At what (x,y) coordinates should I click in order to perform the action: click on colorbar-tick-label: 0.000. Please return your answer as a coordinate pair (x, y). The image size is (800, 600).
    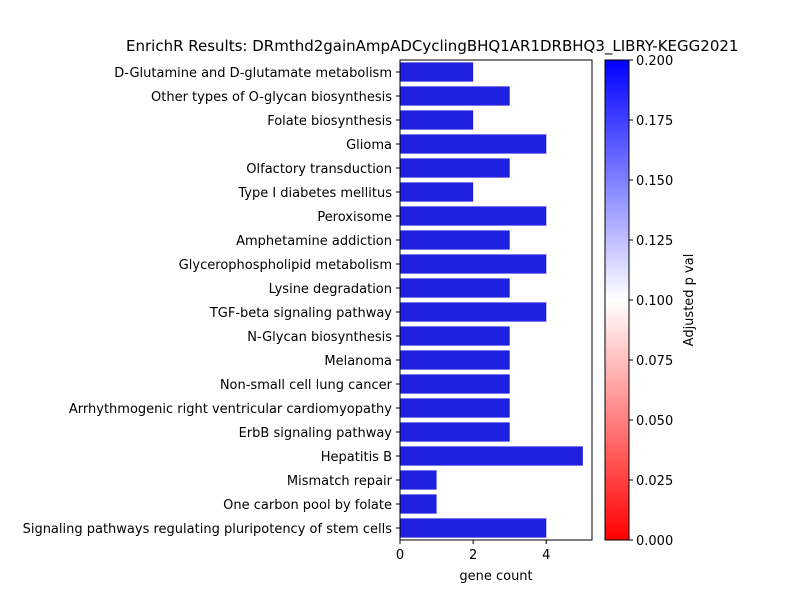
    Looking at the image, I should click on (654, 541).